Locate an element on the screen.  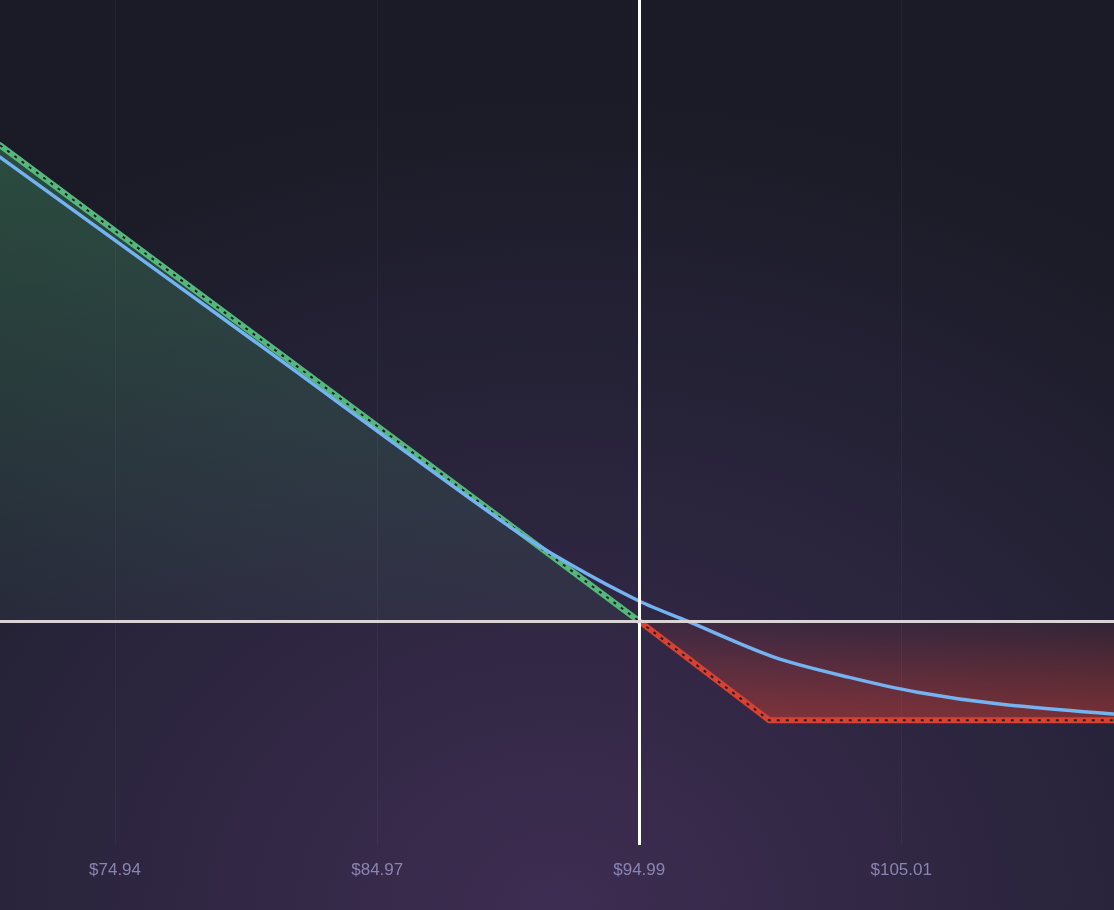
x-tick-label: $74.94 is located at coordinates (115, 869).